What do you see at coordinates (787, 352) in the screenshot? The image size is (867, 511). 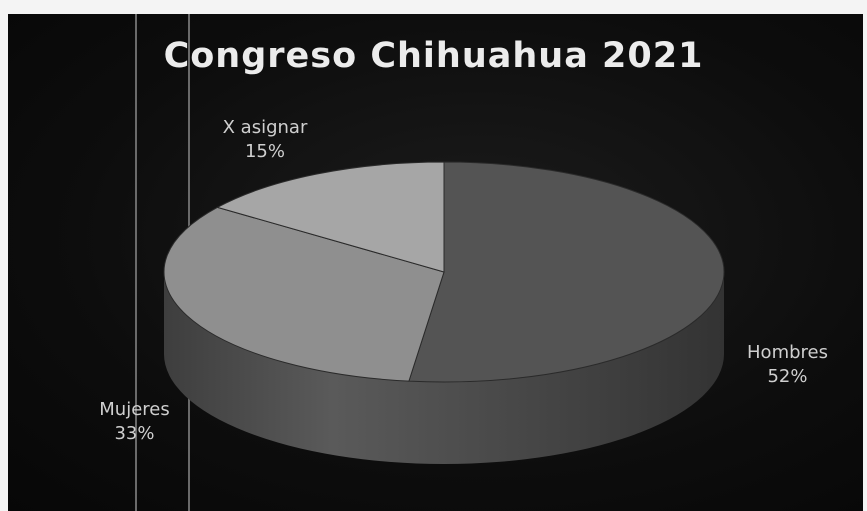 I see `label-hombres-name: Hombres` at bounding box center [787, 352].